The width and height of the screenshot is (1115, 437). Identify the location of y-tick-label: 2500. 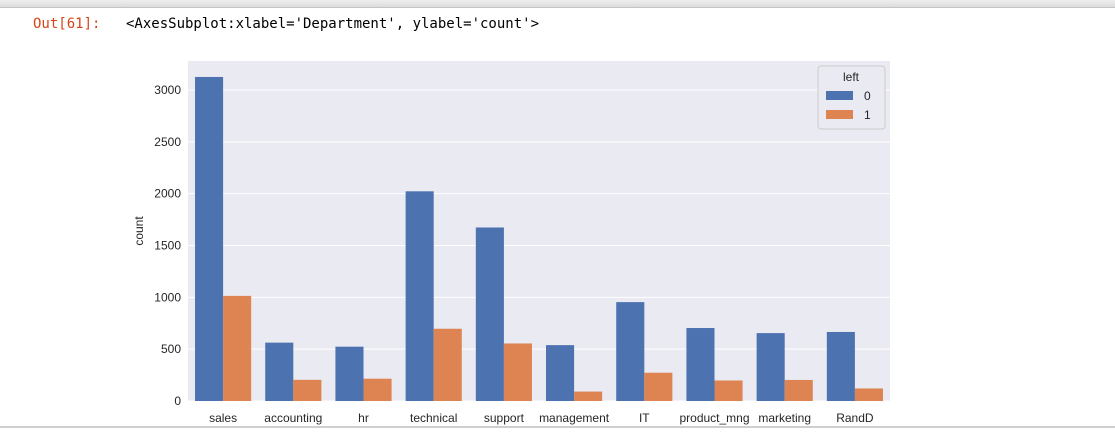
(167, 142).